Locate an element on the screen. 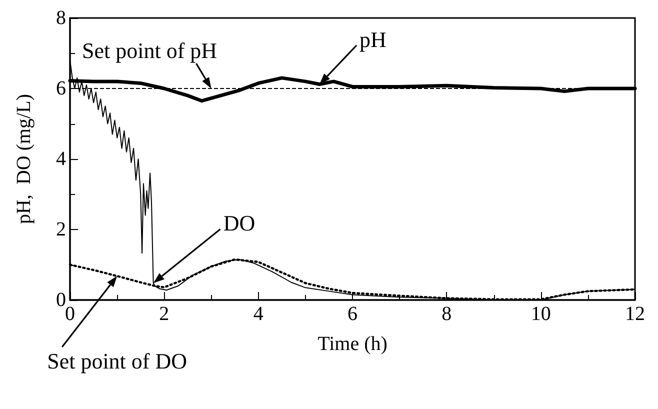 Image resolution: width=658 pixels, height=409 pixels. y-tick-label: 4 is located at coordinates (61, 159).